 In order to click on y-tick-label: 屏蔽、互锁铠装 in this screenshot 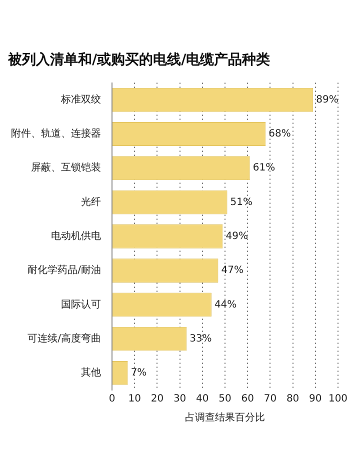, I will do `click(66, 168)`.